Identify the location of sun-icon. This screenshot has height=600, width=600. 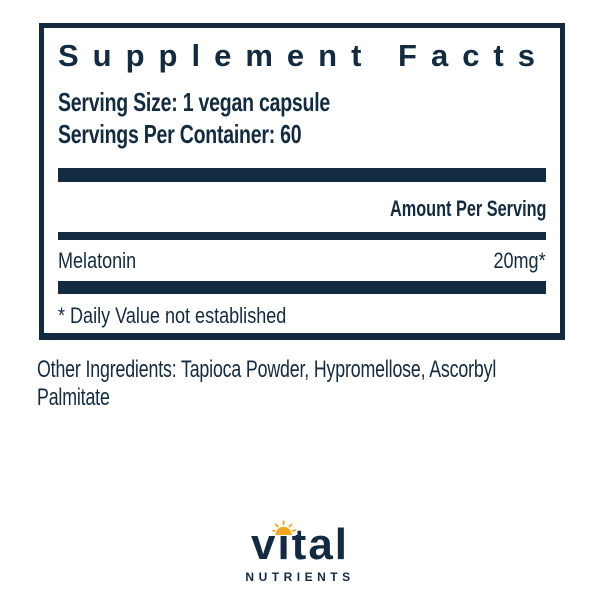
(283, 525).